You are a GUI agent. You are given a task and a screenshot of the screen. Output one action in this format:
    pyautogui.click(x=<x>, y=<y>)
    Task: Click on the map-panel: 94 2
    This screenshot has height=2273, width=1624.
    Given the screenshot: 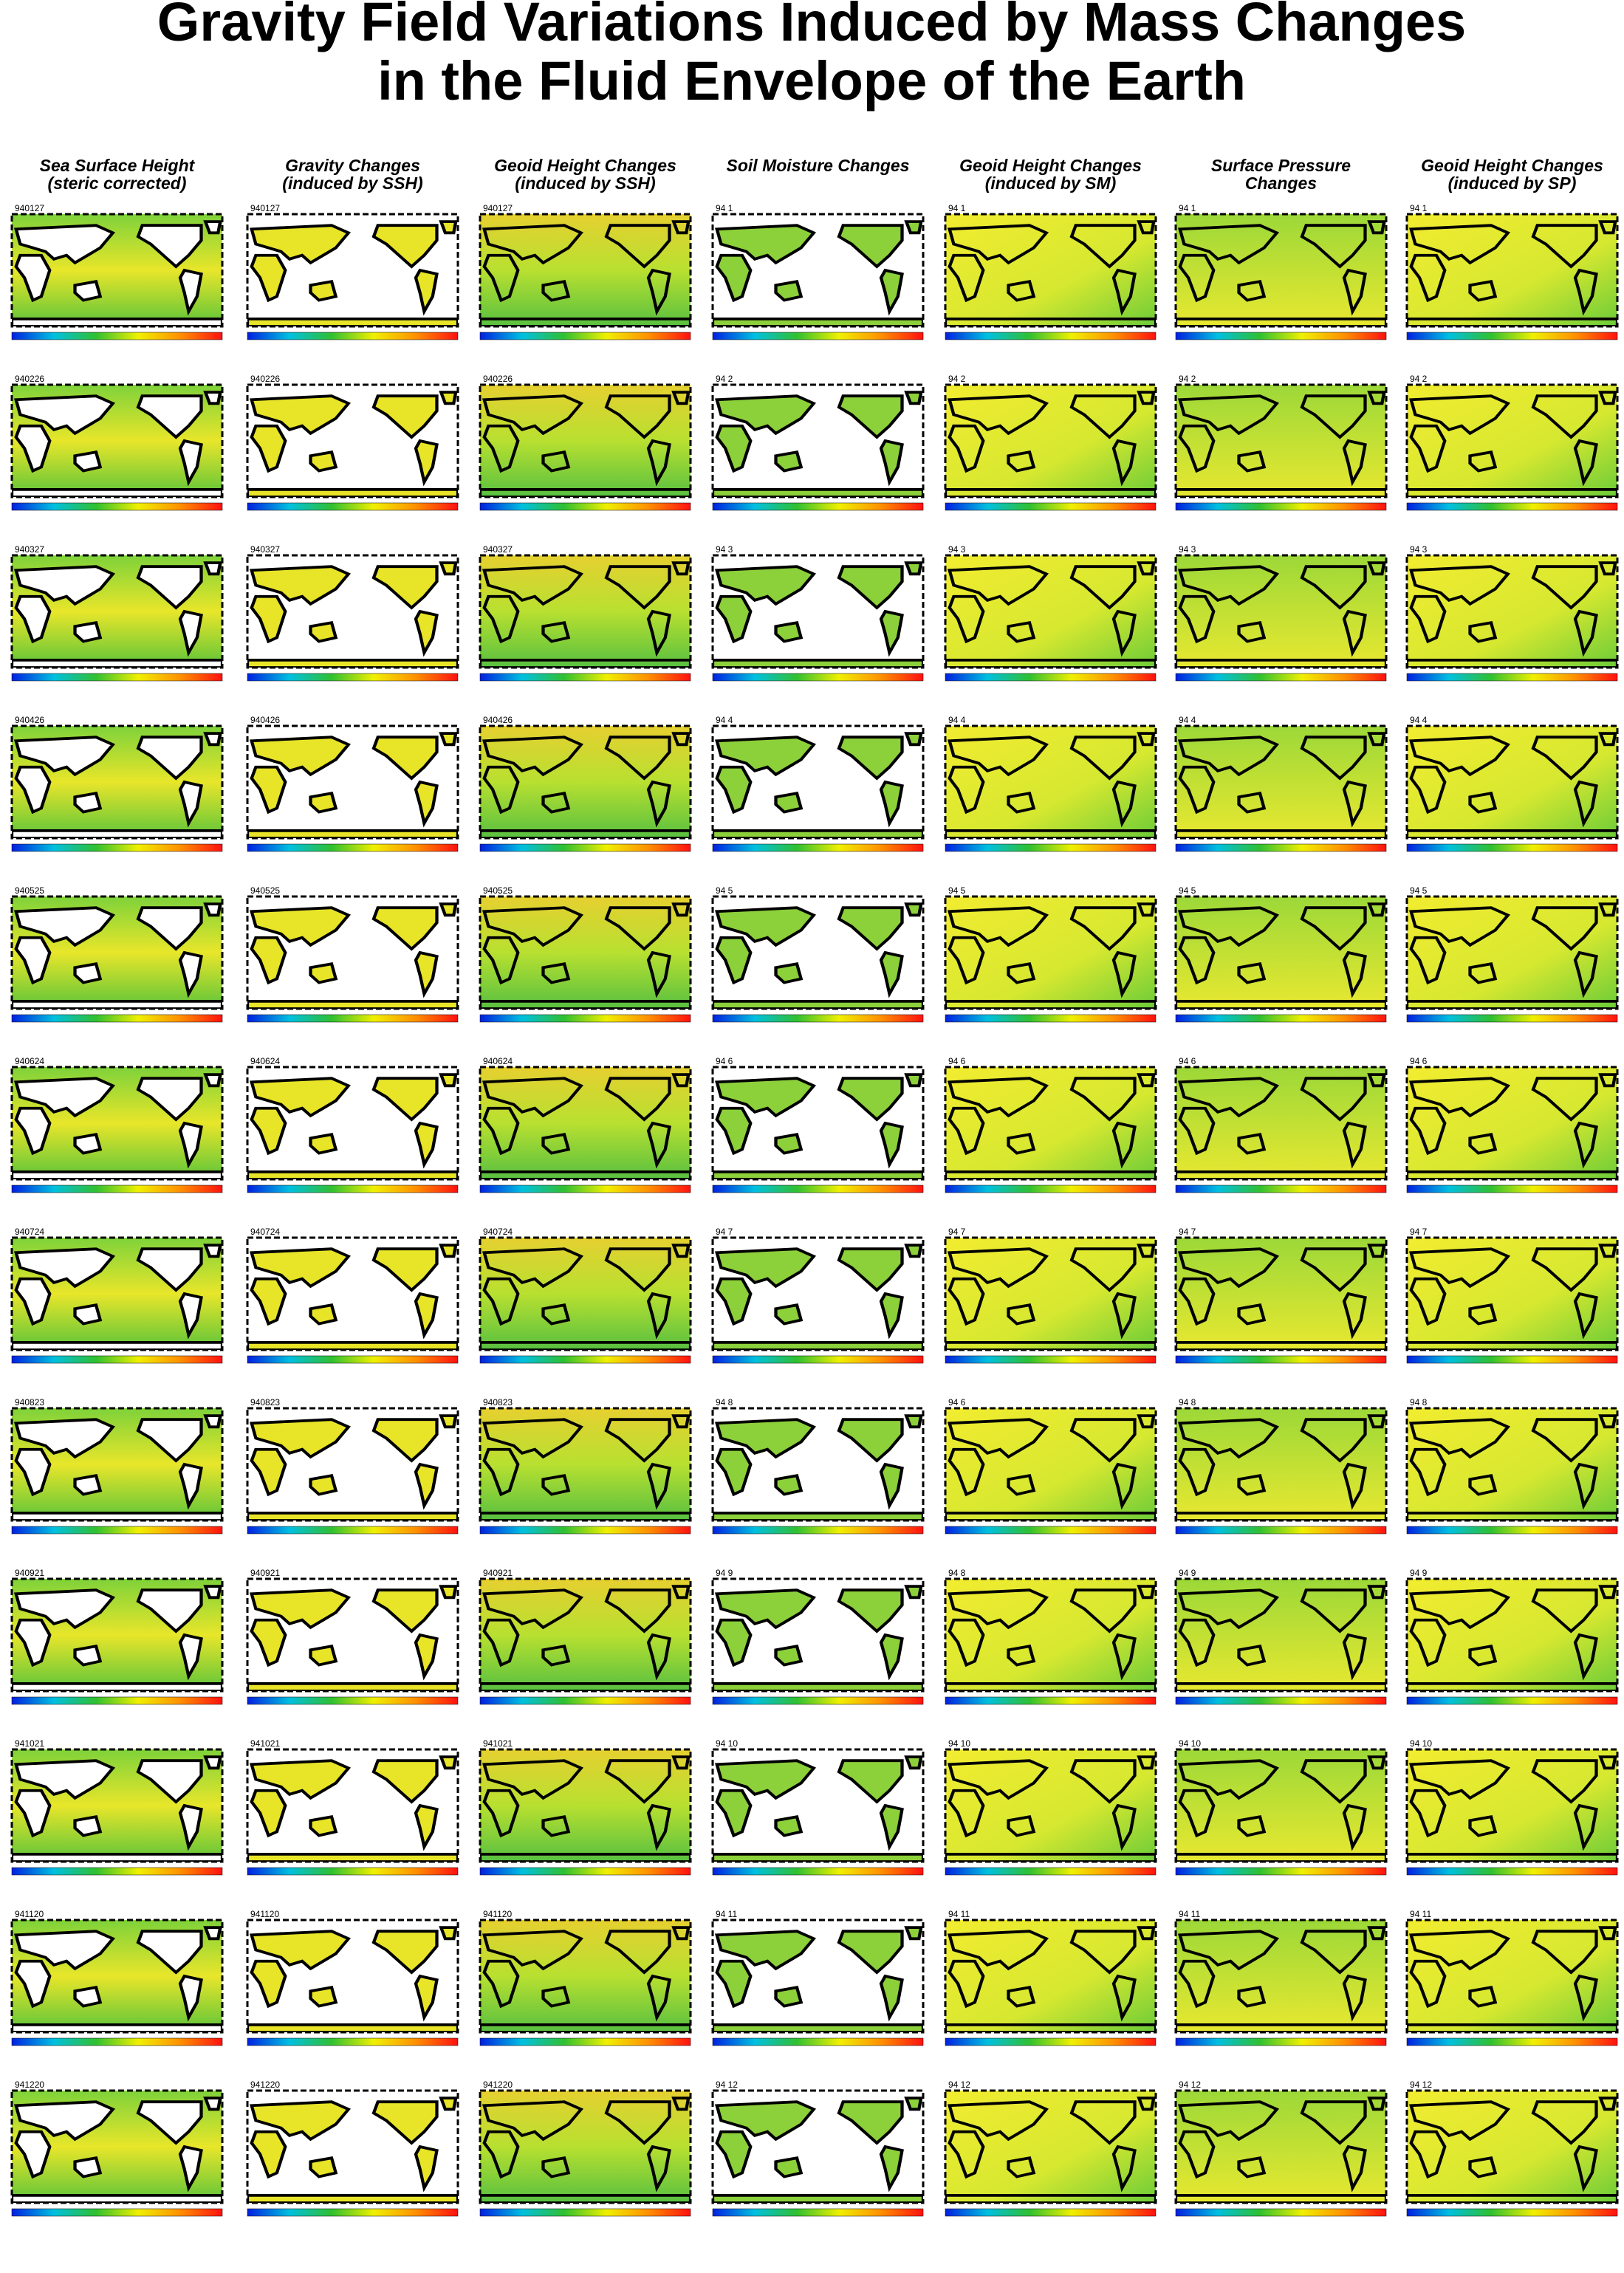 What is the action you would take?
    pyautogui.click(x=1050, y=443)
    